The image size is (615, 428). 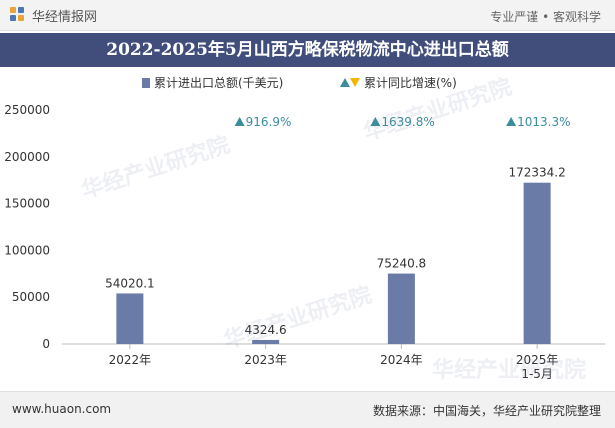 I want to click on bar-value-label: 54020.1, so click(x=130, y=283).